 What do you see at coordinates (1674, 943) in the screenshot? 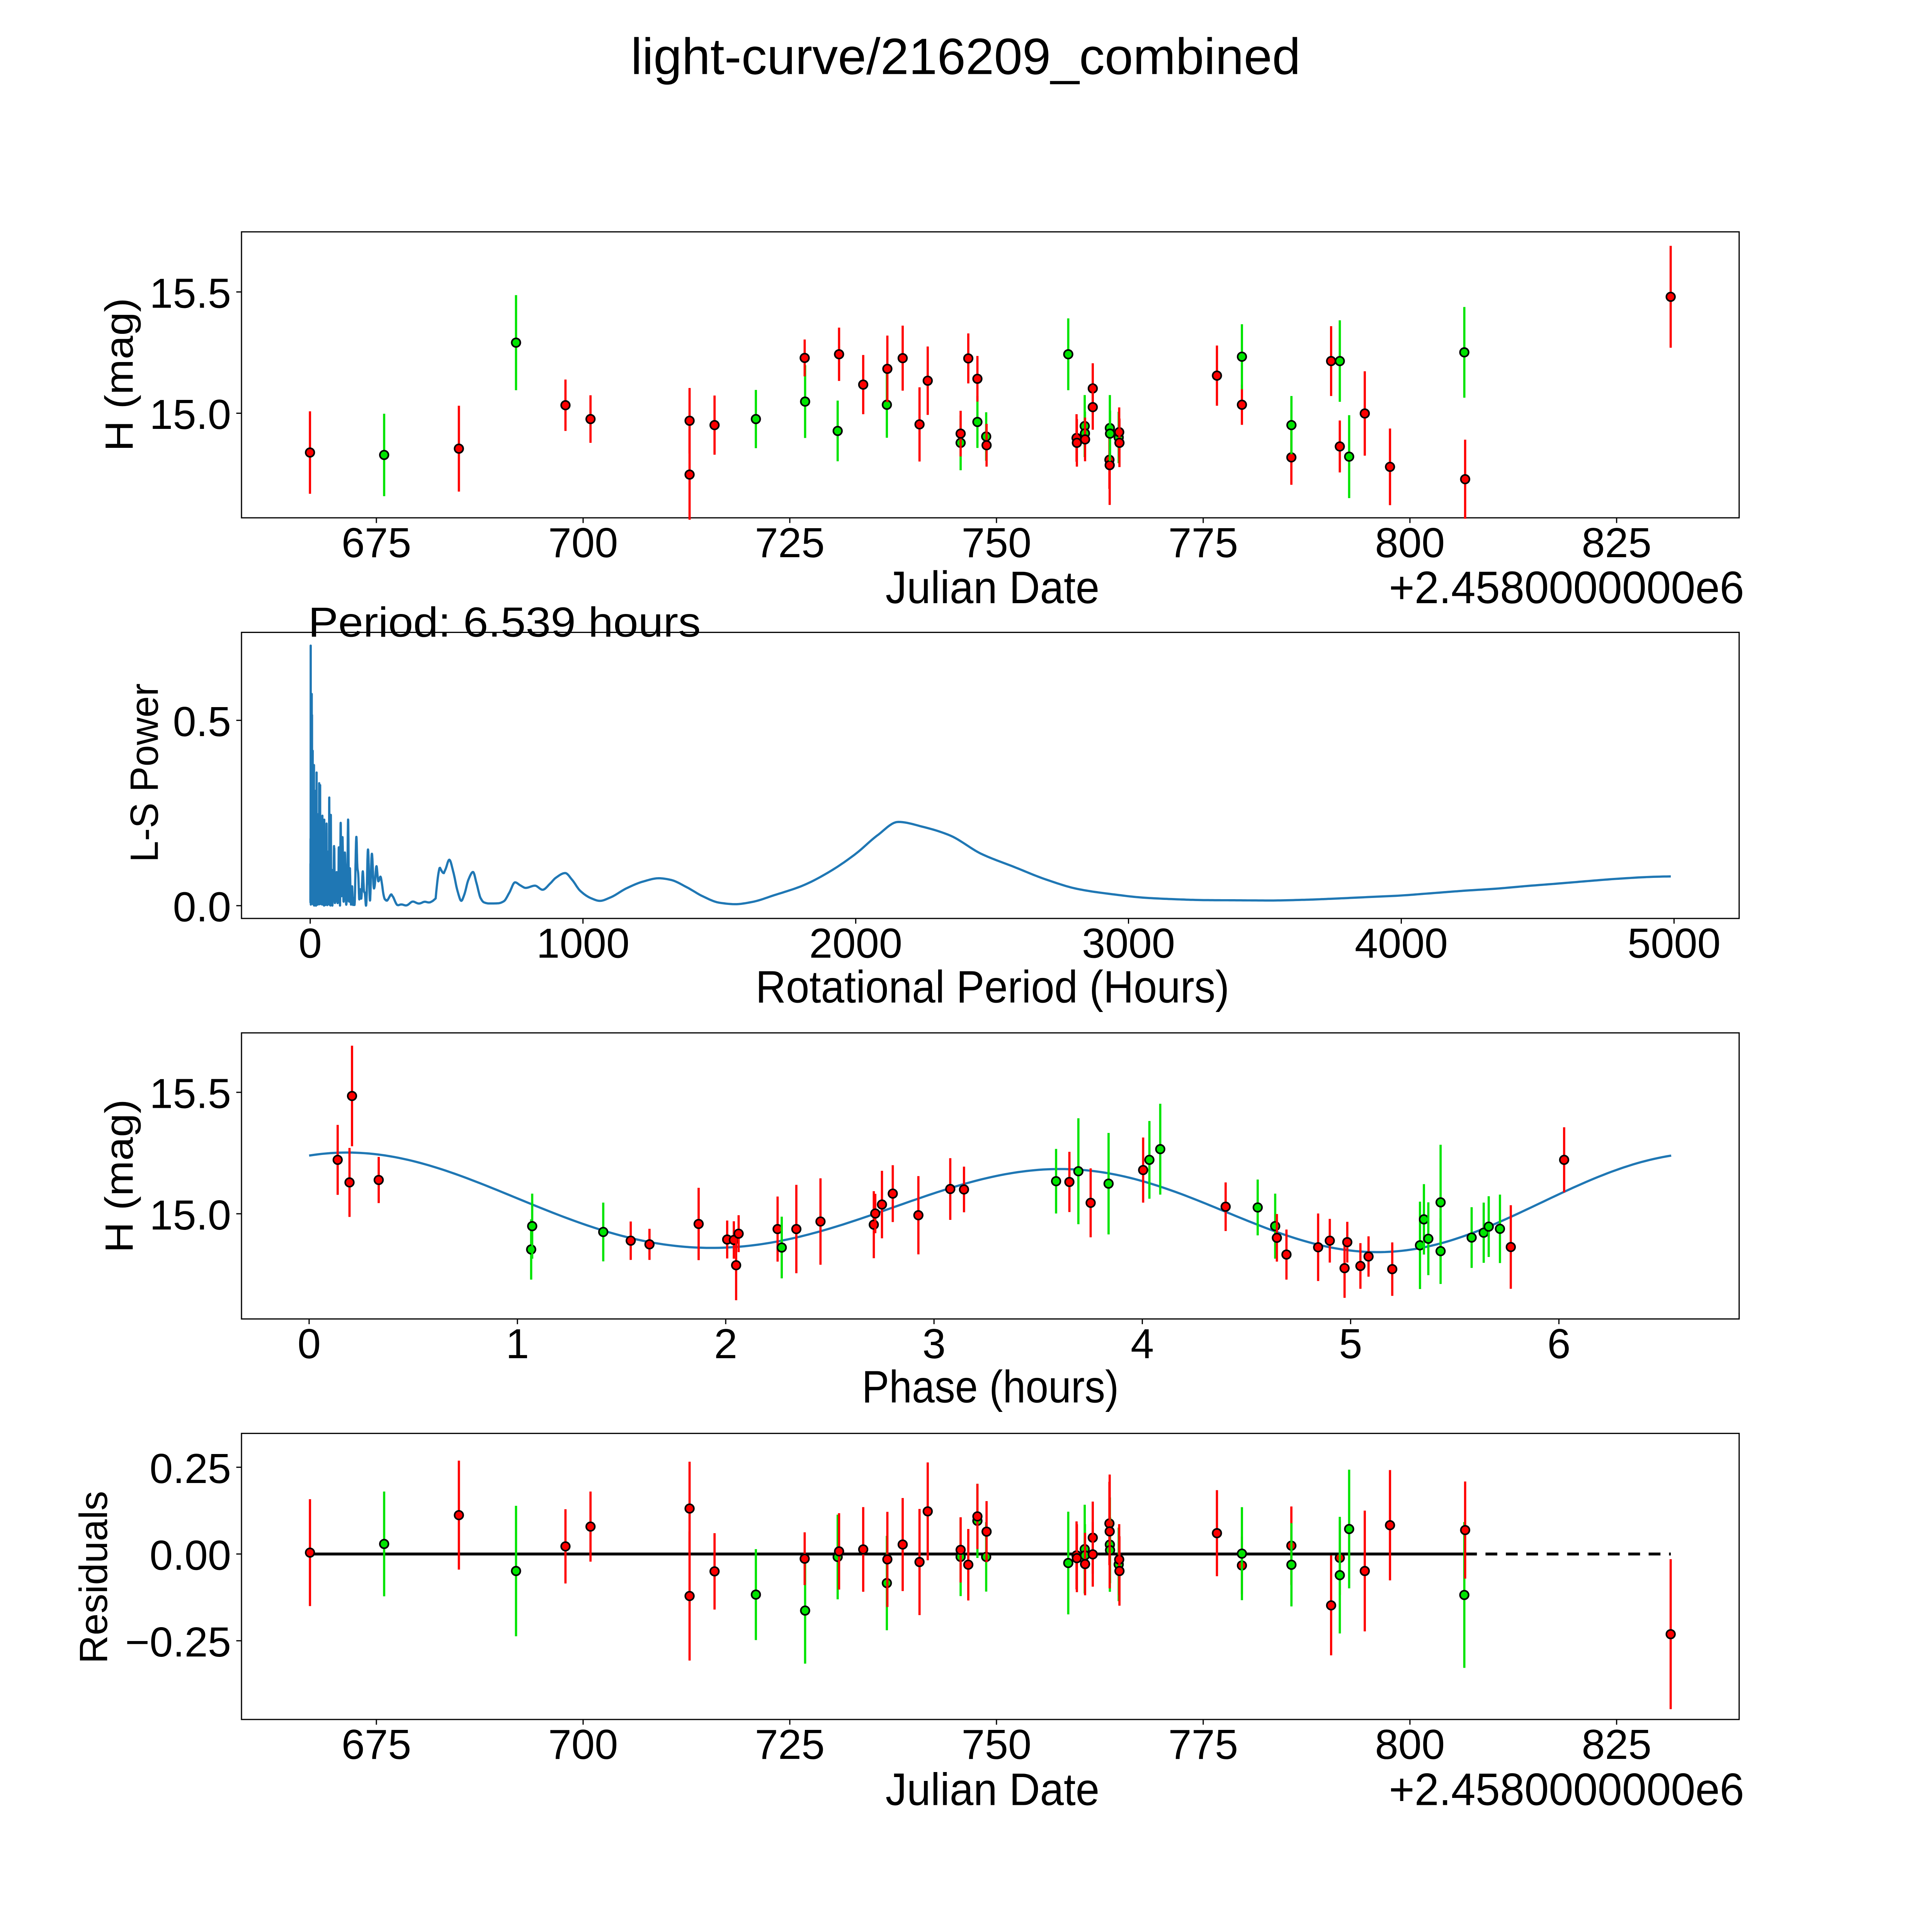
I see `svg-text: 5000` at bounding box center [1674, 943].